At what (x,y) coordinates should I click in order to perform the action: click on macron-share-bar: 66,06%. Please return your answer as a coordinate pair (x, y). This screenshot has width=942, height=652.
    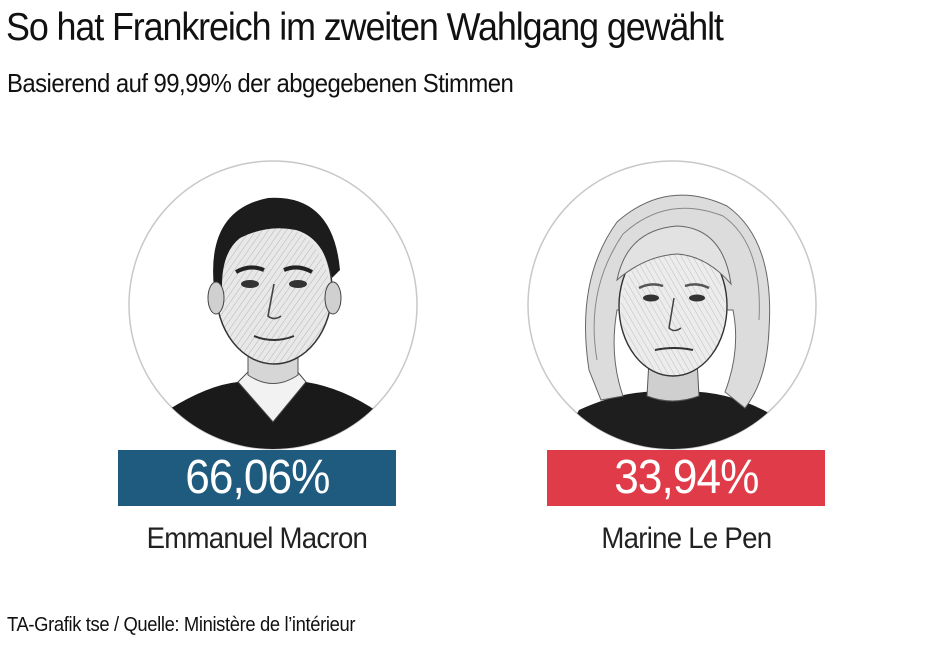
    Looking at the image, I should click on (257, 478).